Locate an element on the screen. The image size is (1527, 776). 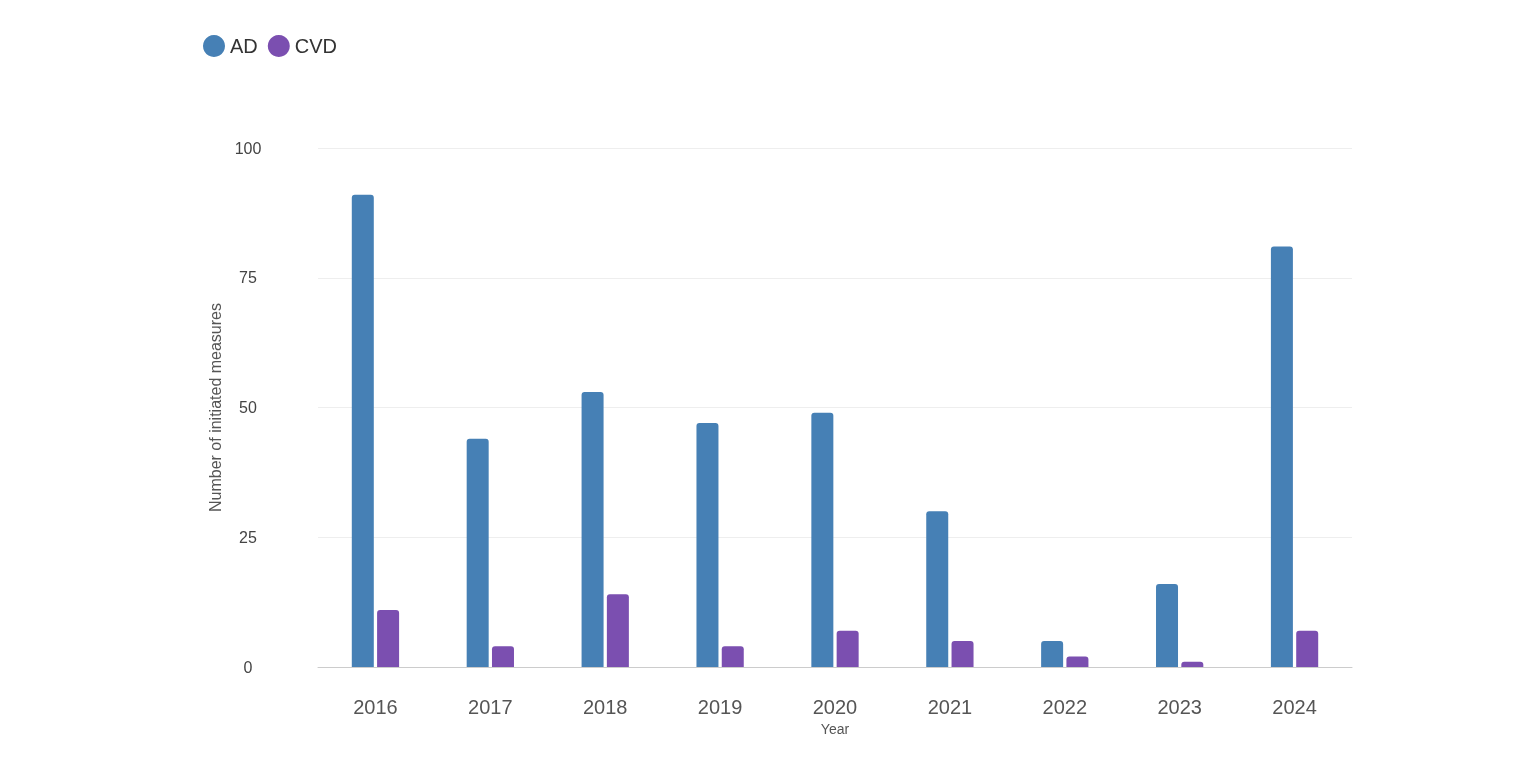
x-tick-label: 2016 is located at coordinates (375, 707).